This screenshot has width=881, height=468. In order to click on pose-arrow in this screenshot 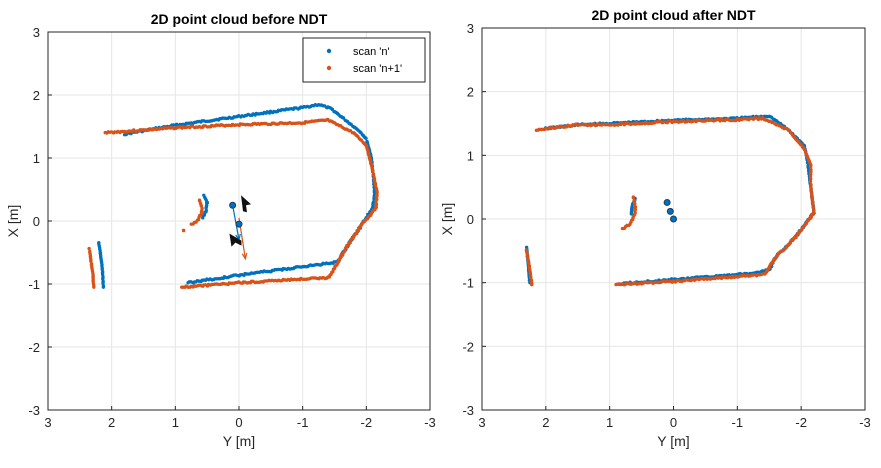, I will do `click(236, 223)`.